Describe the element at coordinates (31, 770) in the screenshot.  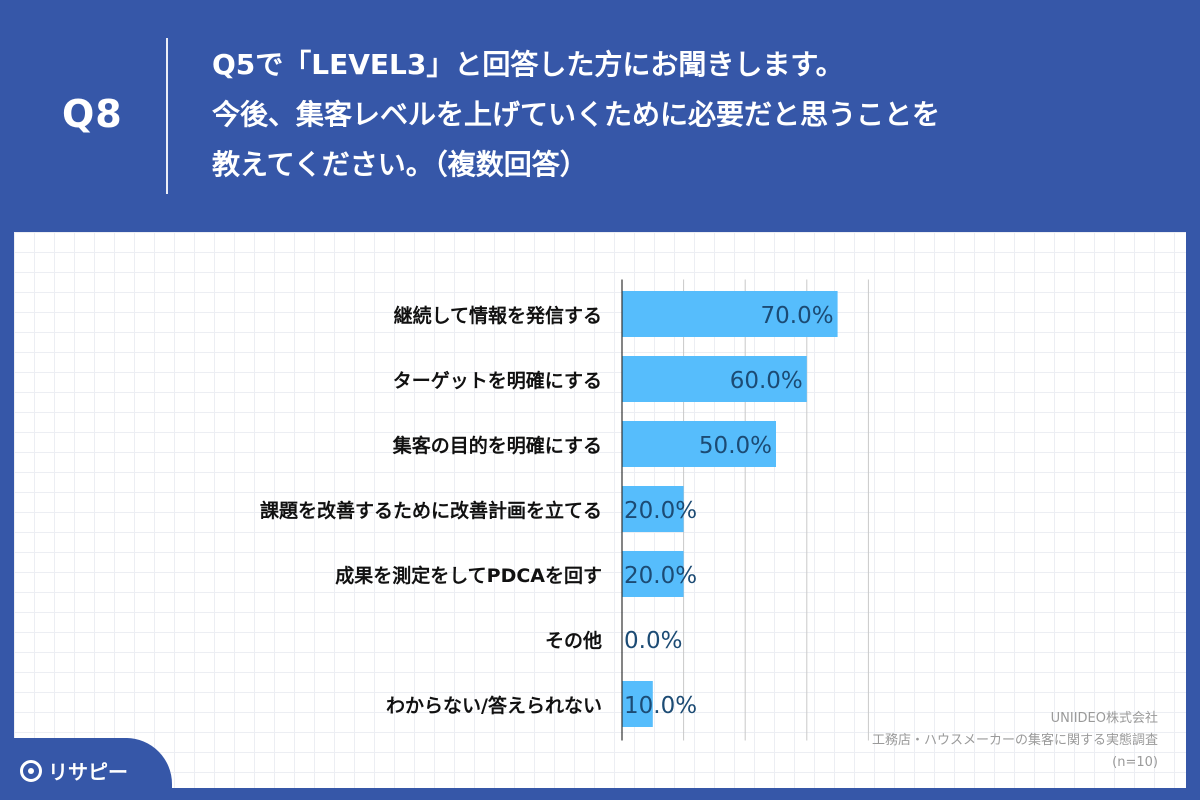
I see `magnifier-pin-icon` at that location.